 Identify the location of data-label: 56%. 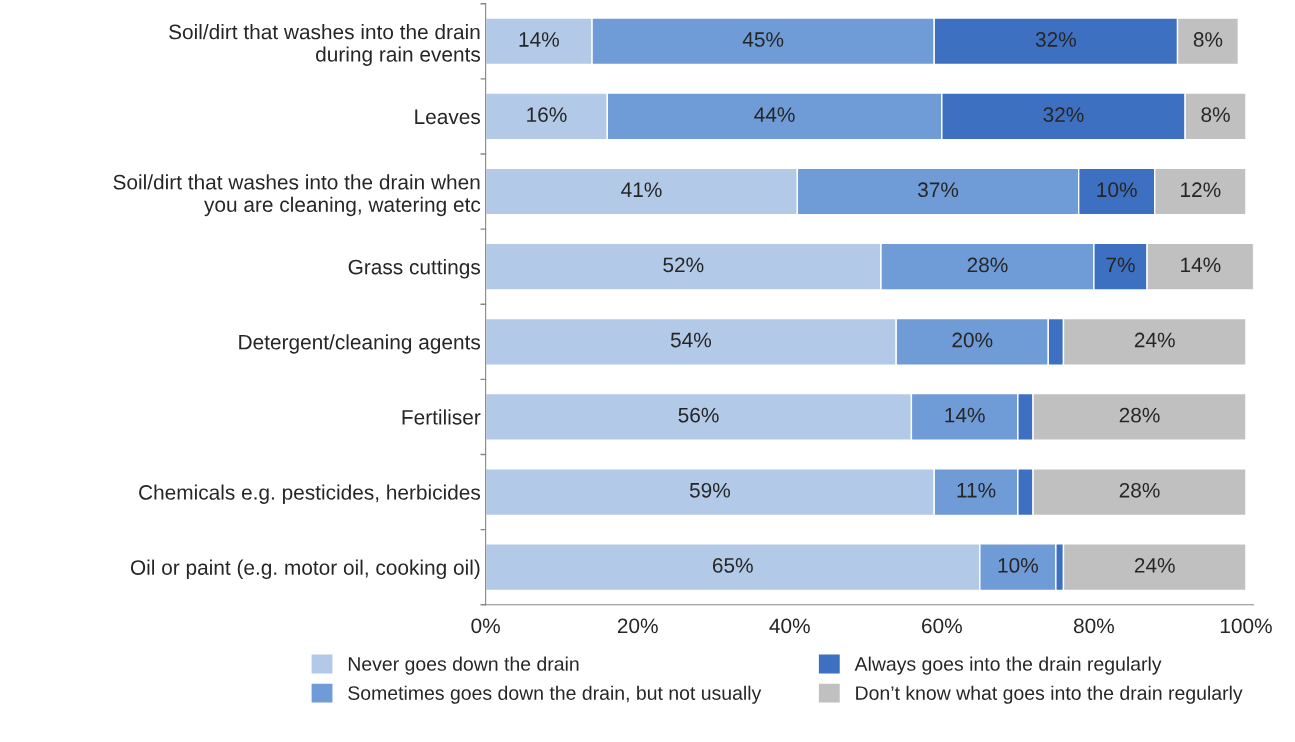
(698, 415).